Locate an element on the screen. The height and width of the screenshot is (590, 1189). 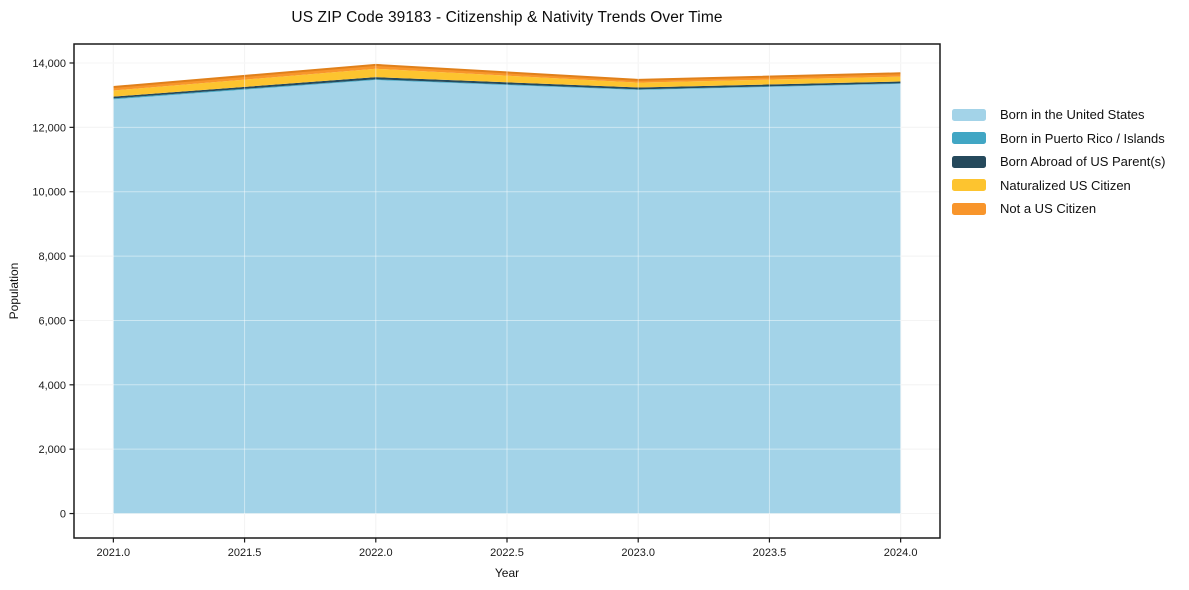
legend-label-born-us: Born in the United States is located at coordinates (1072, 115).